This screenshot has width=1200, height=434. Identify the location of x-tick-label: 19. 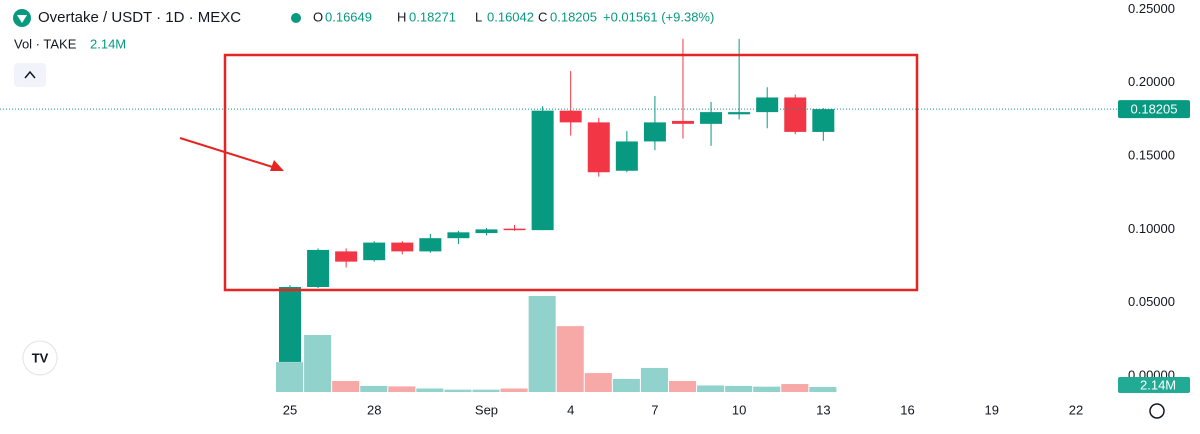
(992, 409).